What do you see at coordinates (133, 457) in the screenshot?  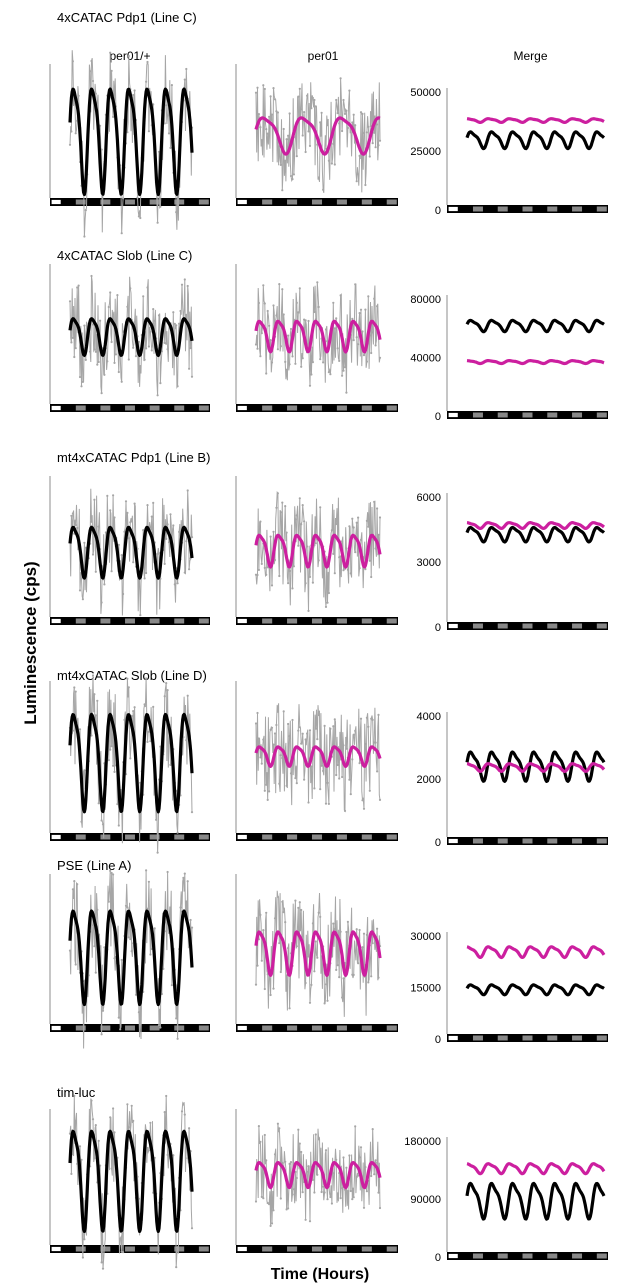 I see `row-title: mt4xCATAC Pdp1 (Line B)` at bounding box center [133, 457].